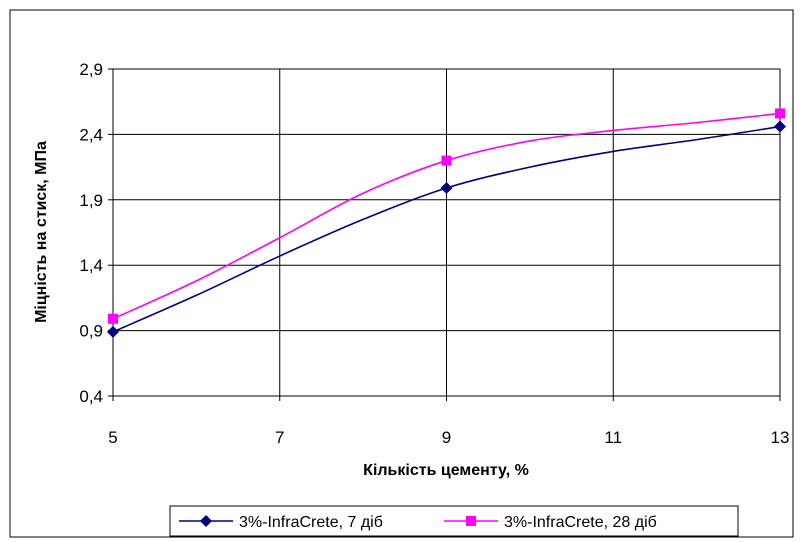  What do you see at coordinates (206, 521) in the screenshot?
I see `legend-marker-diamond-icon` at bounding box center [206, 521].